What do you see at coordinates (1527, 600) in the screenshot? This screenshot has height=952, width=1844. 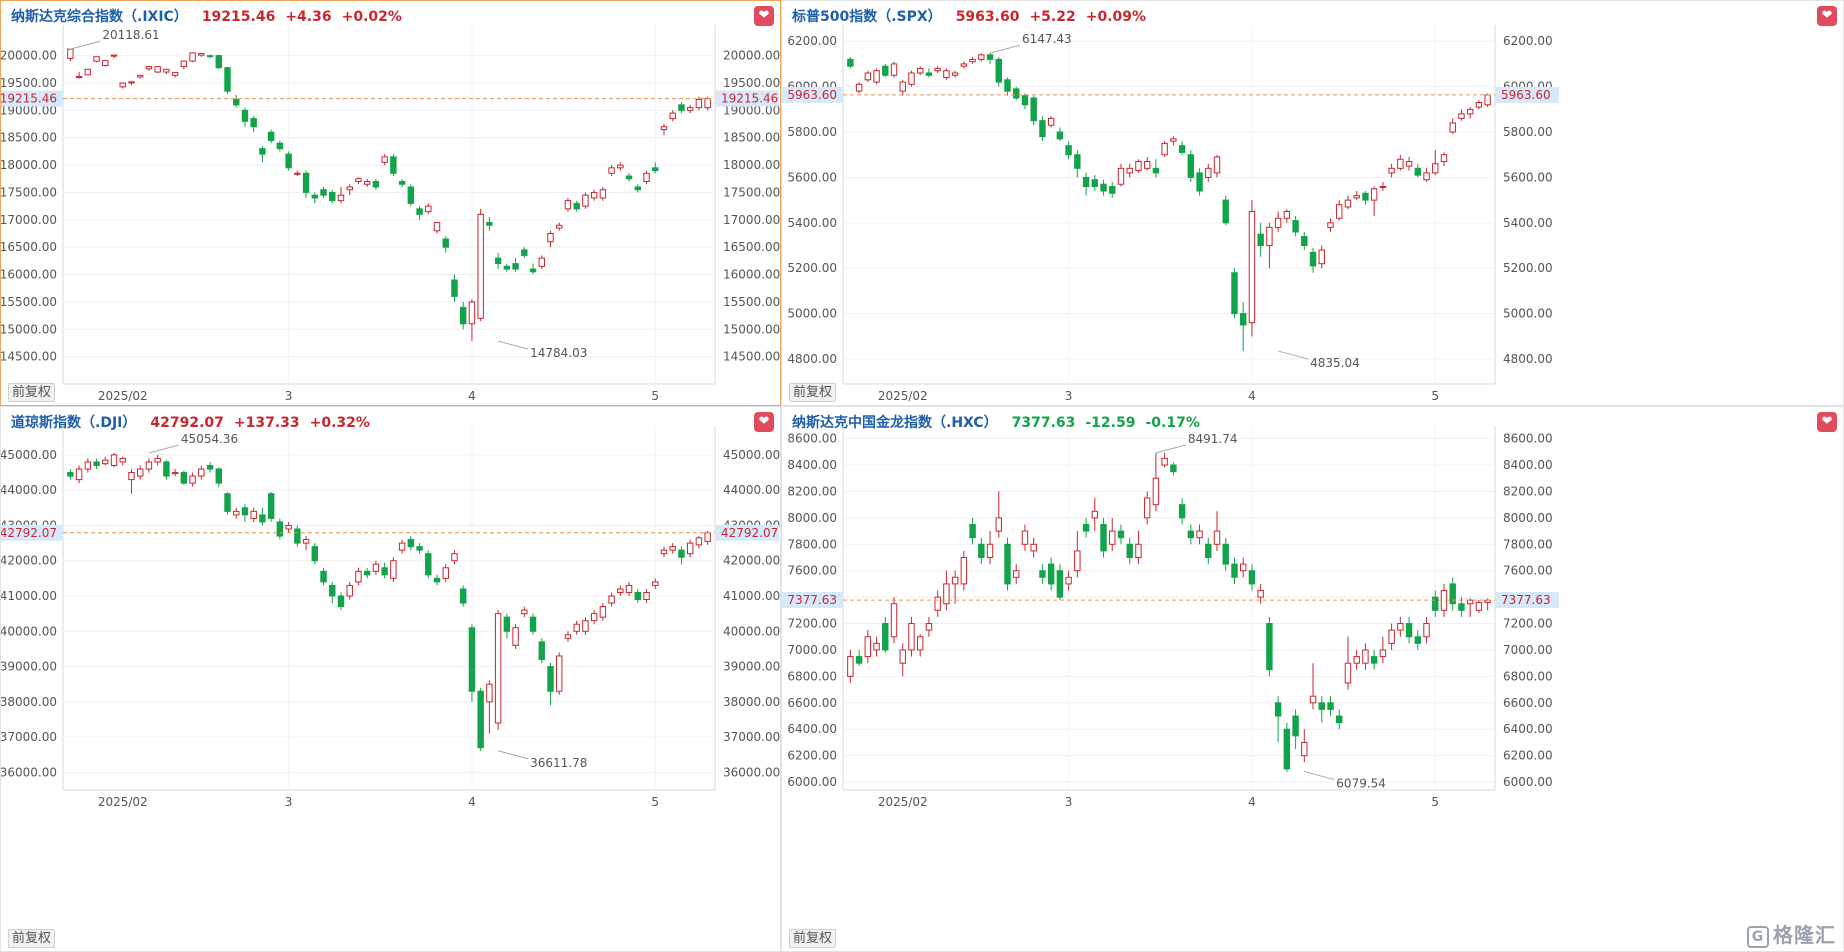 I see `current-price-tag-right` at bounding box center [1527, 600].